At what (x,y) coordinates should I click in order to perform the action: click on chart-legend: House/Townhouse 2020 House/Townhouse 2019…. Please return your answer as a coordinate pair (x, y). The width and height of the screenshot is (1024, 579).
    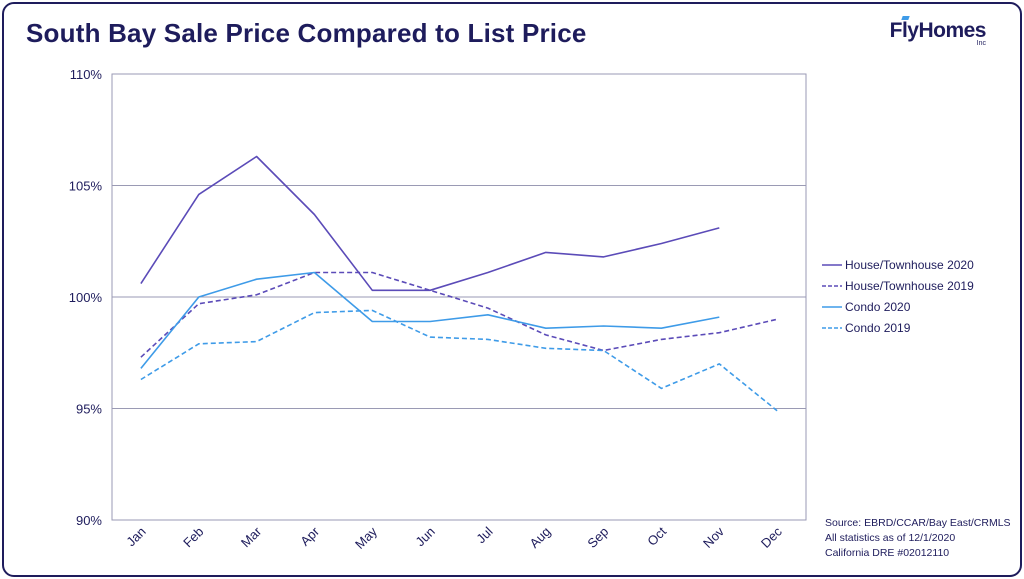
    Looking at the image, I should click on (898, 296).